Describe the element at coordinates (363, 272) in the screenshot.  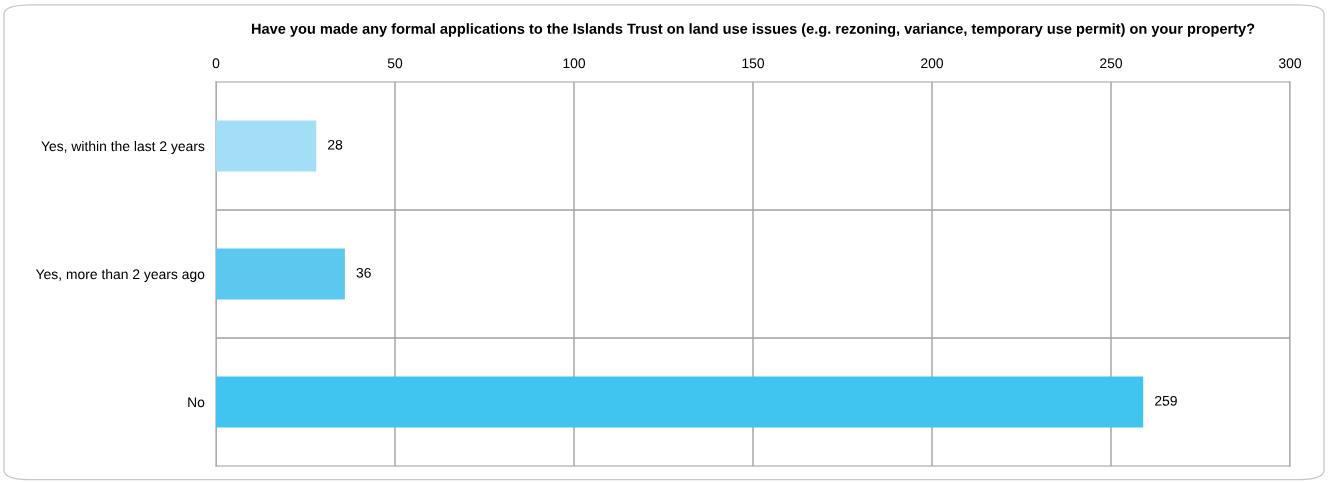
I see `data-label: 36` at that location.